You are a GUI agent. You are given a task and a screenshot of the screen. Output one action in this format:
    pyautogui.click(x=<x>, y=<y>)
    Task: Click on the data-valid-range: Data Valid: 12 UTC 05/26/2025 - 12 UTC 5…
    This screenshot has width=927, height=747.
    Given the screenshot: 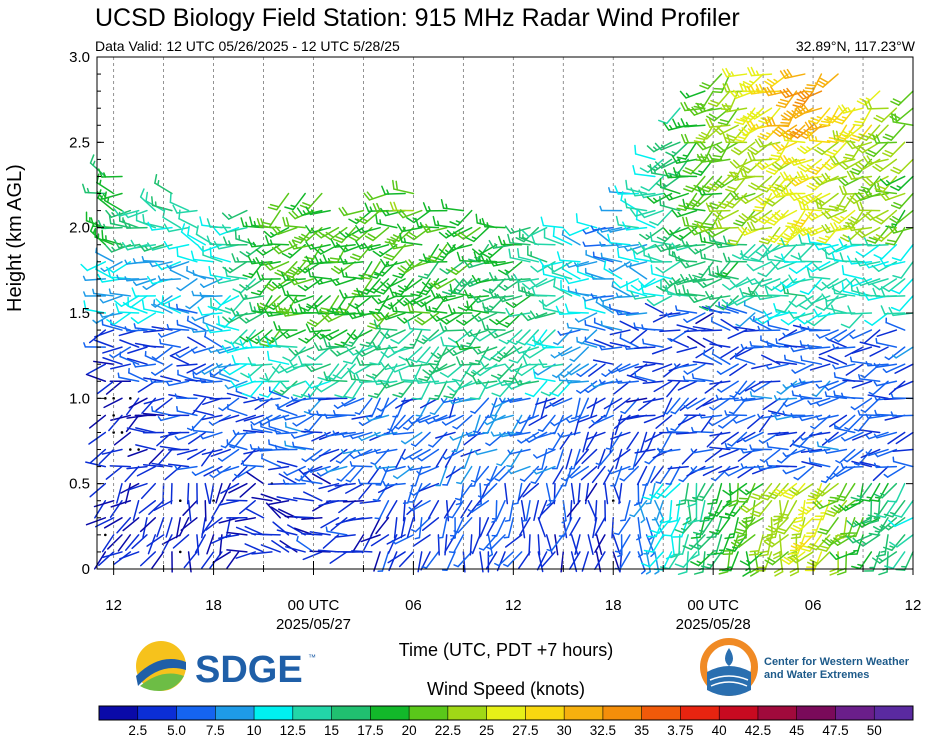 What is the action you would take?
    pyautogui.click(x=247, y=46)
    